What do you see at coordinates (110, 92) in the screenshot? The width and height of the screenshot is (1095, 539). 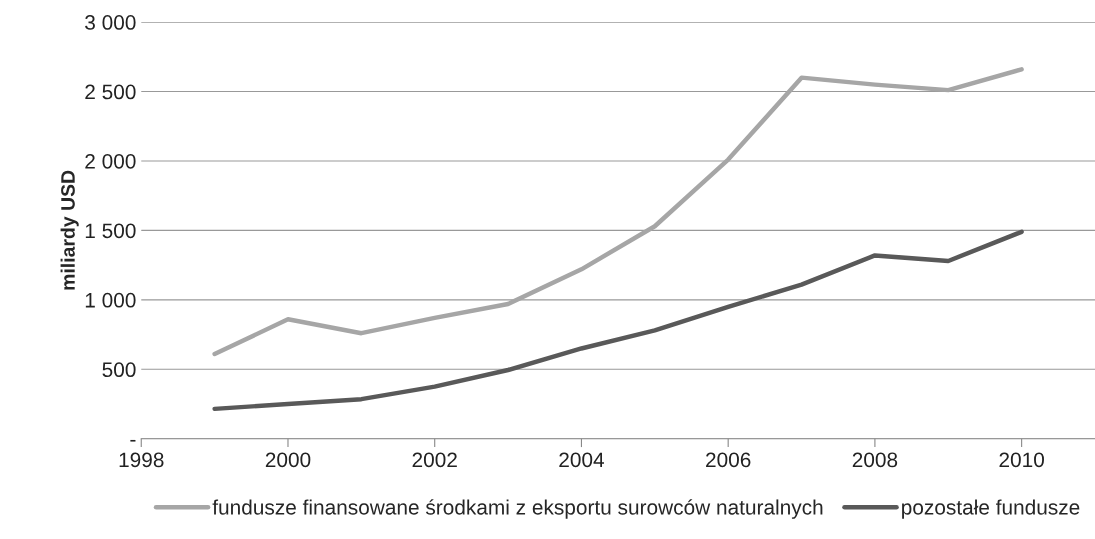 I see `y-tick-label: 2 500` at bounding box center [110, 92].